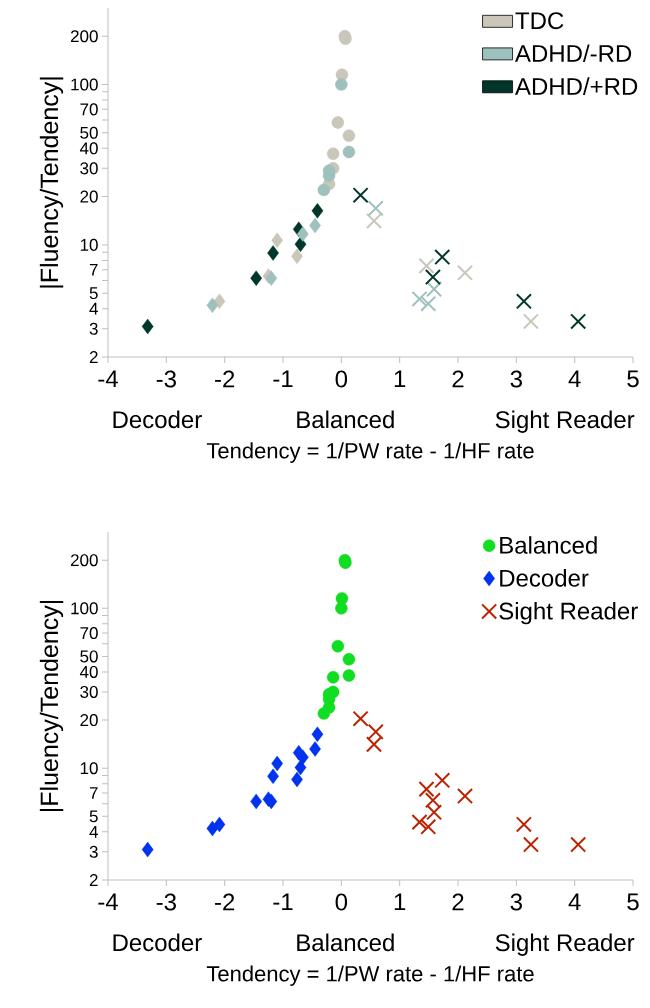 The image size is (650, 1008). Describe the element at coordinates (548, 545) in the screenshot. I see `legend-label: Balanced` at that location.